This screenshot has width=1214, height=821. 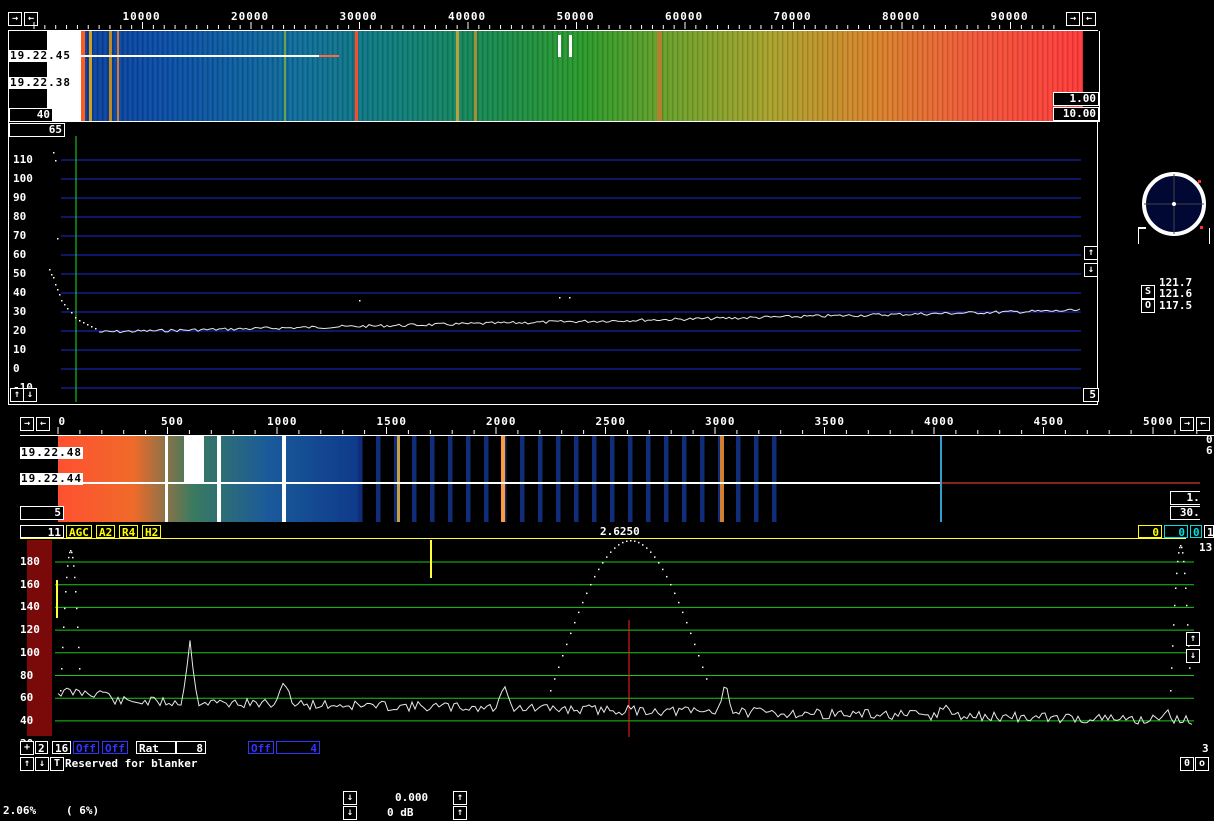 I want to click on status-right-2: 0, so click(x=1176, y=532).